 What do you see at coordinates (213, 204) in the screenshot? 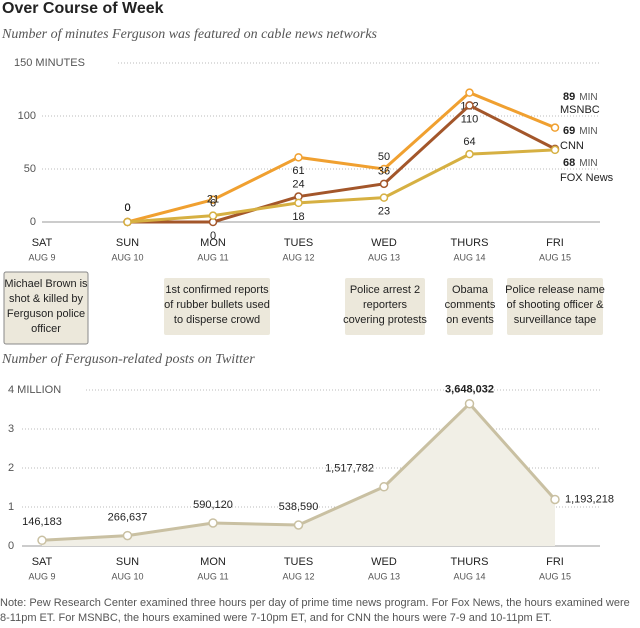
I see `data-label: 6` at bounding box center [213, 204].